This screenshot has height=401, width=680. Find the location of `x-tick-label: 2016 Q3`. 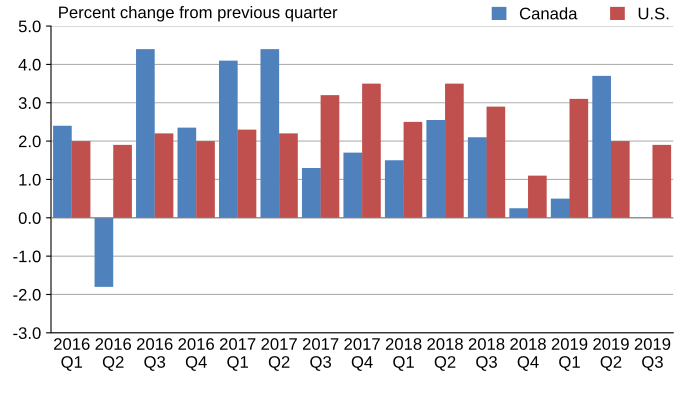

x-tick-label: 2016 Q3 is located at coordinates (155, 354).